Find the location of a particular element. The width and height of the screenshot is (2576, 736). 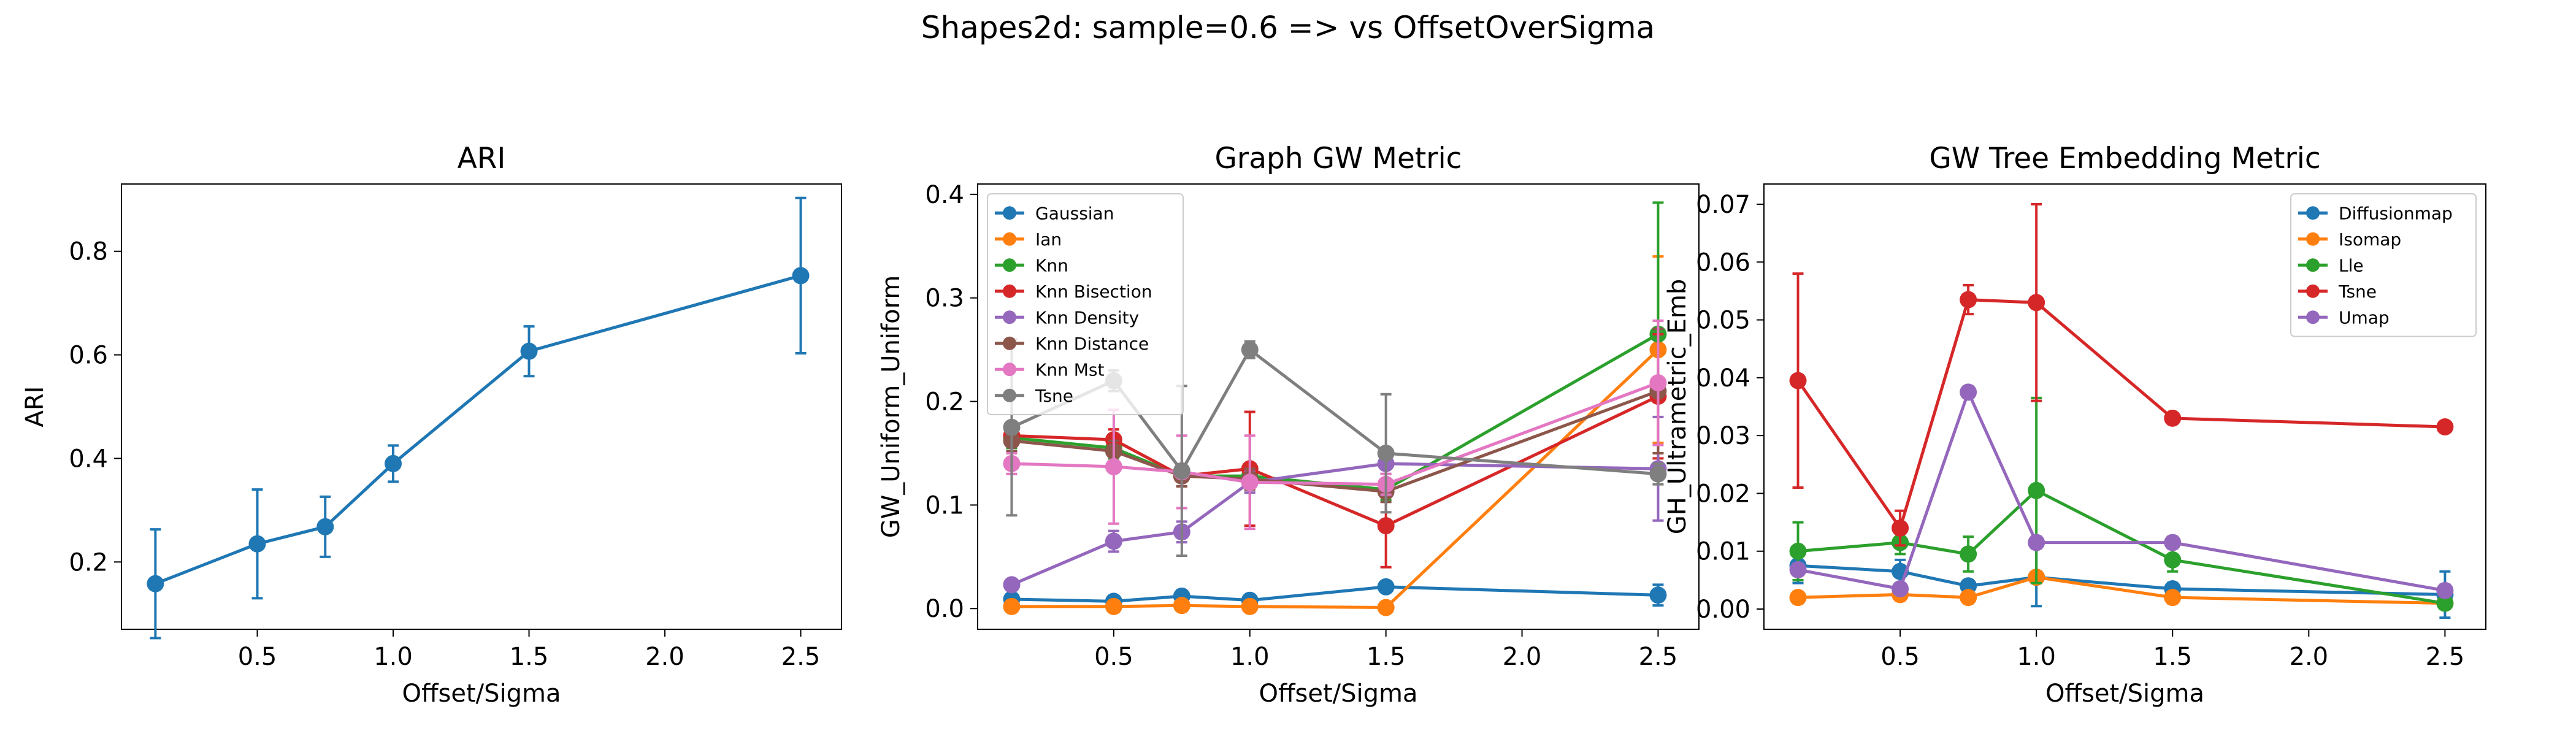

y-tick-label: 0.6 is located at coordinates (88, 356).